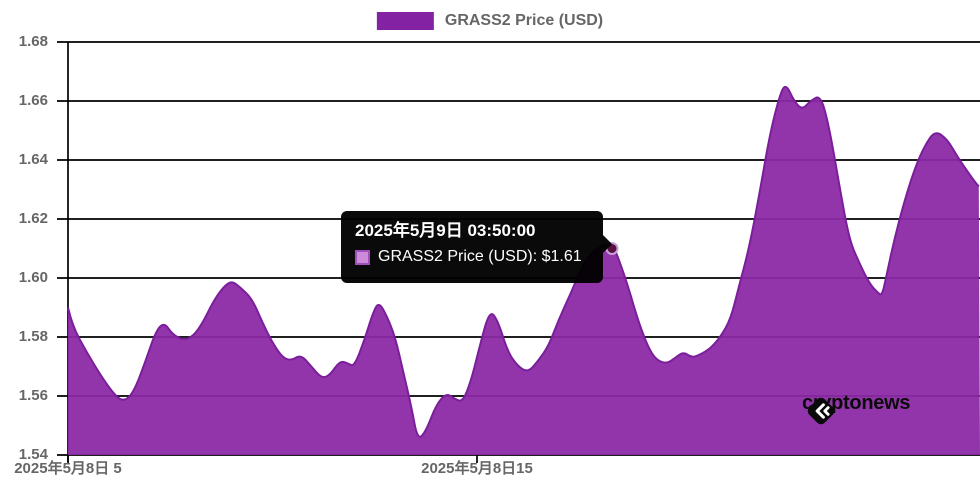 The image size is (980, 490). I want to click on x-axis-label-1: 2025年5月8日 5, so click(68, 468).